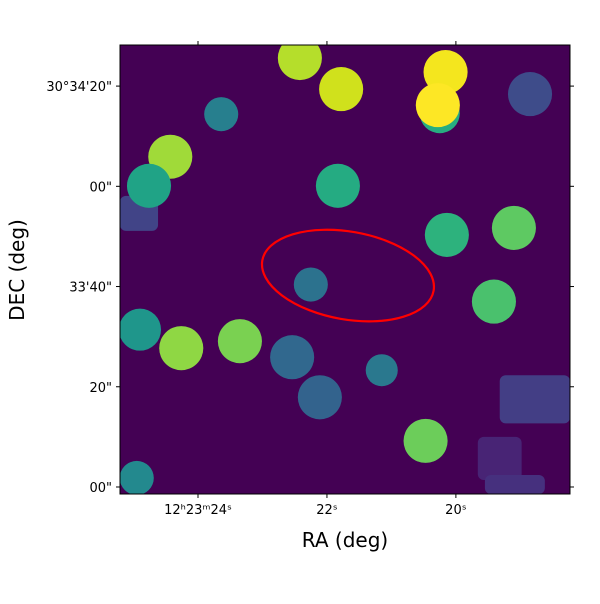 The width and height of the screenshot is (600, 604). Describe the element at coordinates (345, 540) in the screenshot. I see `x-axis-label: RA (deg)` at that location.